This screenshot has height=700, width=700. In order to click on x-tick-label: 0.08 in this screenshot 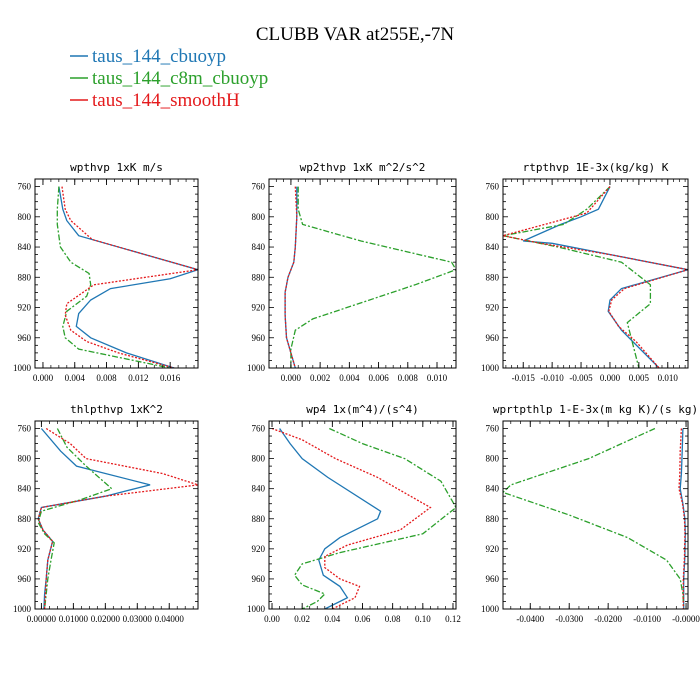, I will do `click(393, 619)`.